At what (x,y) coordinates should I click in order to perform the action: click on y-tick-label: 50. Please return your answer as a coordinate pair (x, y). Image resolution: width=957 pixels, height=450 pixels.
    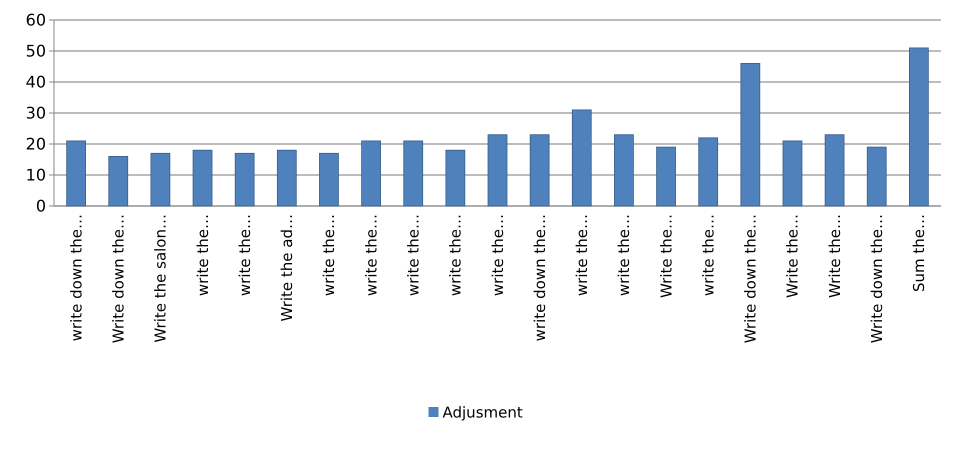
    Looking at the image, I should click on (36, 51).